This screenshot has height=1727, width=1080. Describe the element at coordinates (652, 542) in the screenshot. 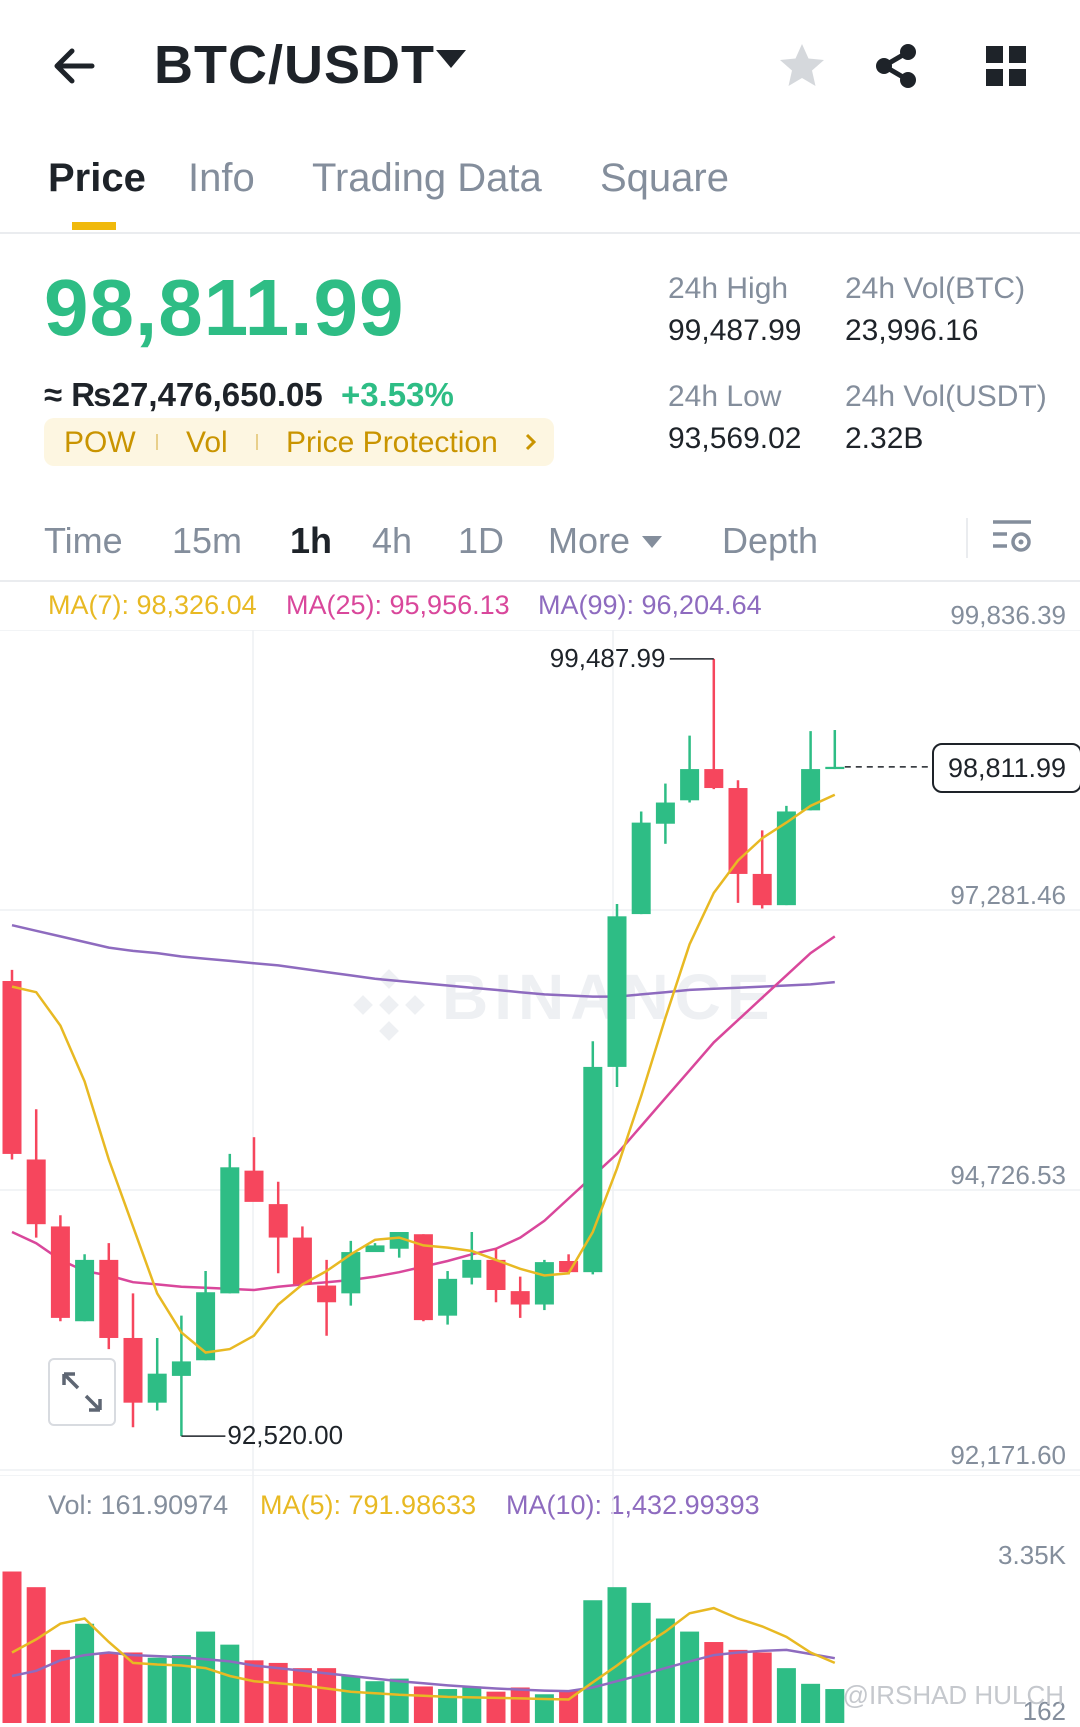

I see `more-dropdown-icon` at that location.